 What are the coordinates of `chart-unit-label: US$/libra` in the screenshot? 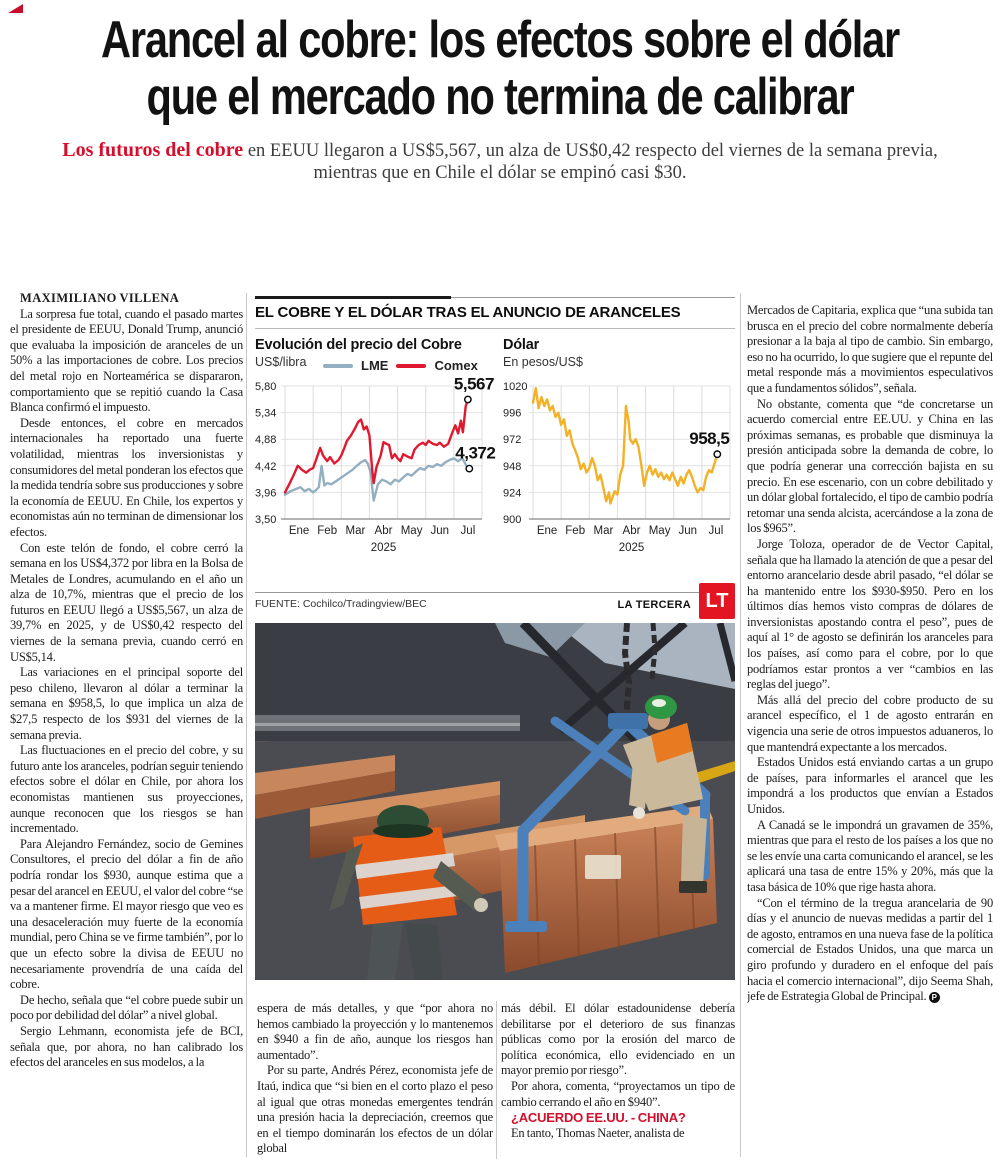 It's located at (281, 362).